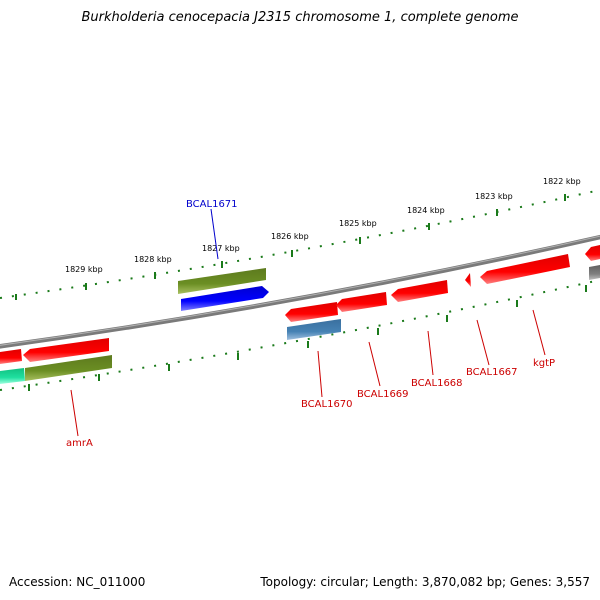 The image size is (600, 600). Describe the element at coordinates (594, 272) in the screenshot. I see `gene-gray-right-edge` at that location.